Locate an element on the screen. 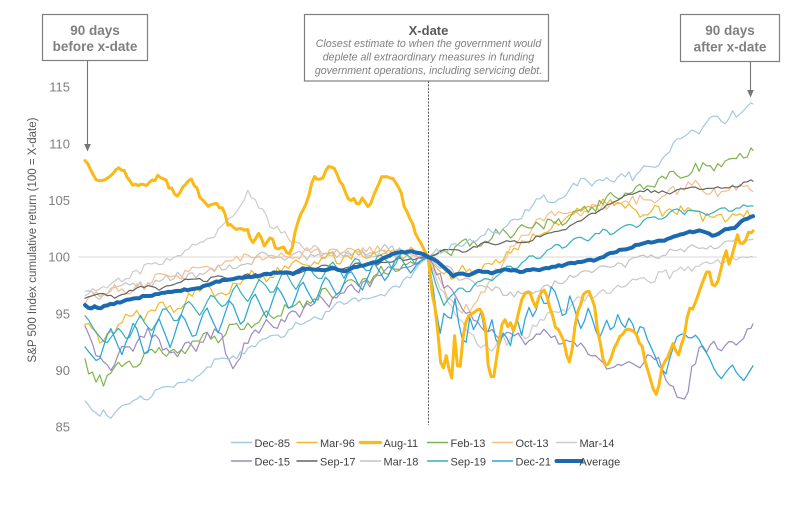 This screenshot has width=800, height=505. svg-text: 85 is located at coordinates (63, 427).